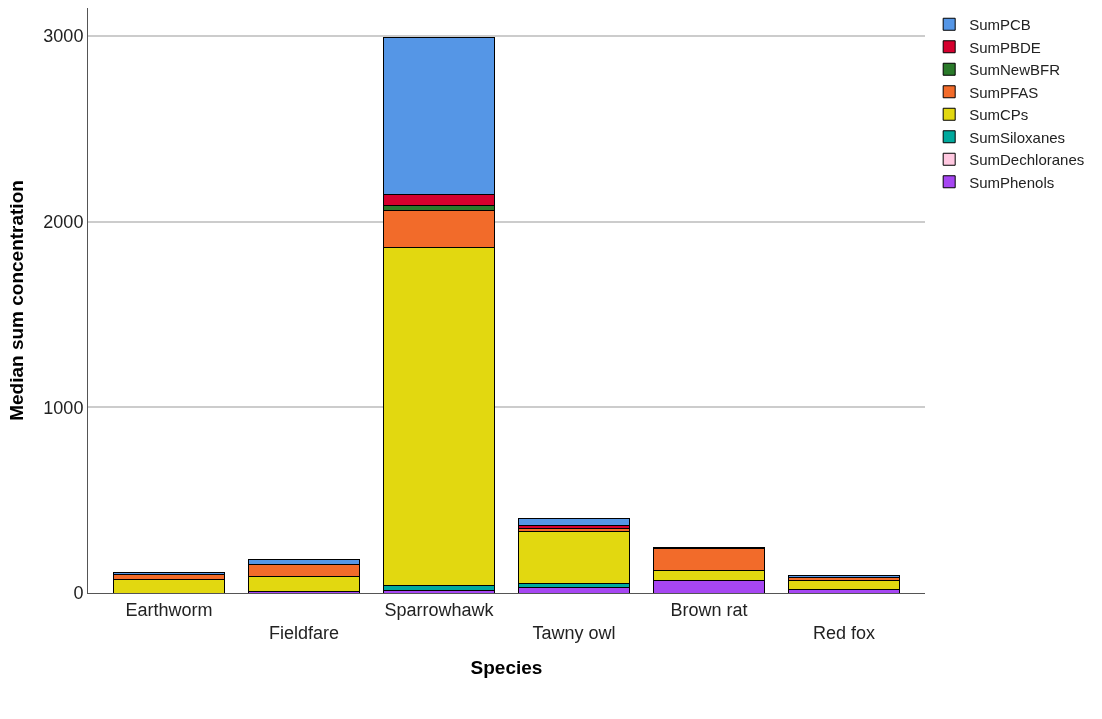  Describe the element at coordinates (304, 633) in the screenshot. I see `x-tick-label: Fieldfare` at that location.